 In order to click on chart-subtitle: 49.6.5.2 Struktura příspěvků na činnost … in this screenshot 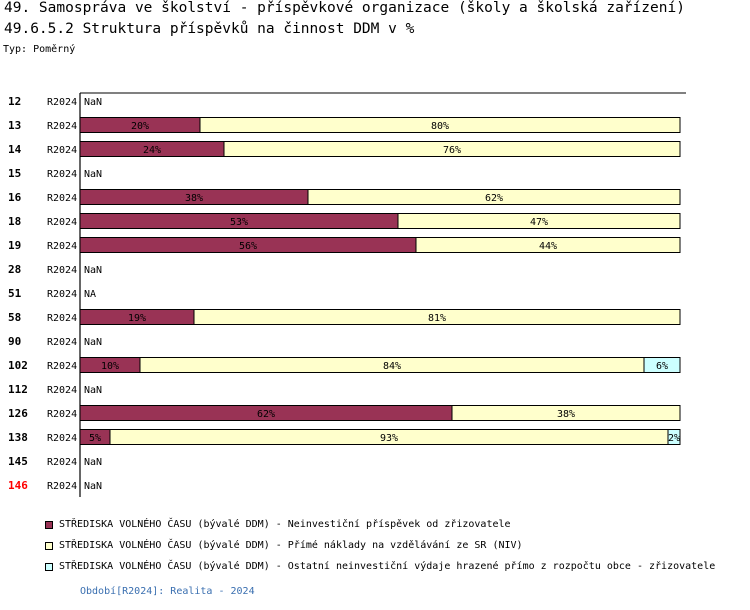, I will do `click(209, 29)`.